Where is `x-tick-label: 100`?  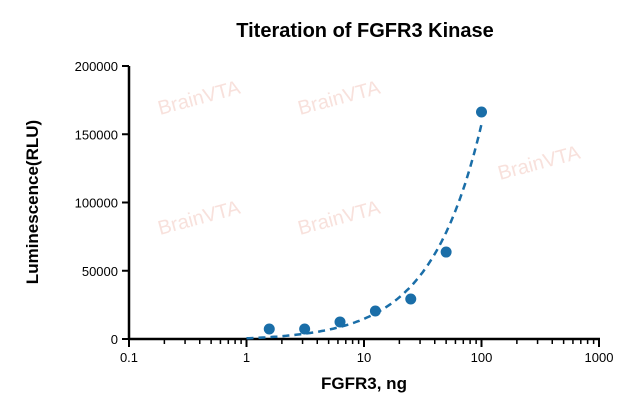 x-tick-label: 100 is located at coordinates (482, 357).